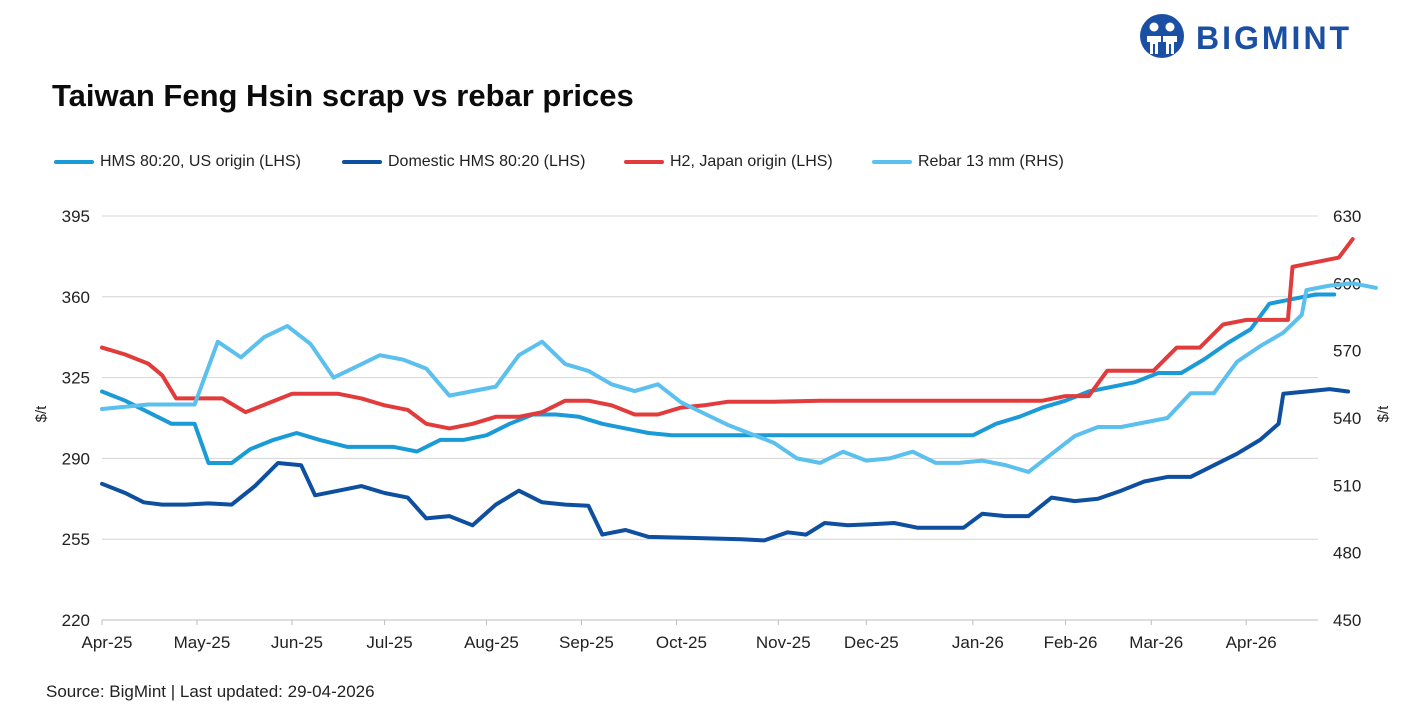 The width and height of the screenshot is (1408, 715). Describe the element at coordinates (1347, 216) in the screenshot. I see `y2-tick-label: 630` at that location.